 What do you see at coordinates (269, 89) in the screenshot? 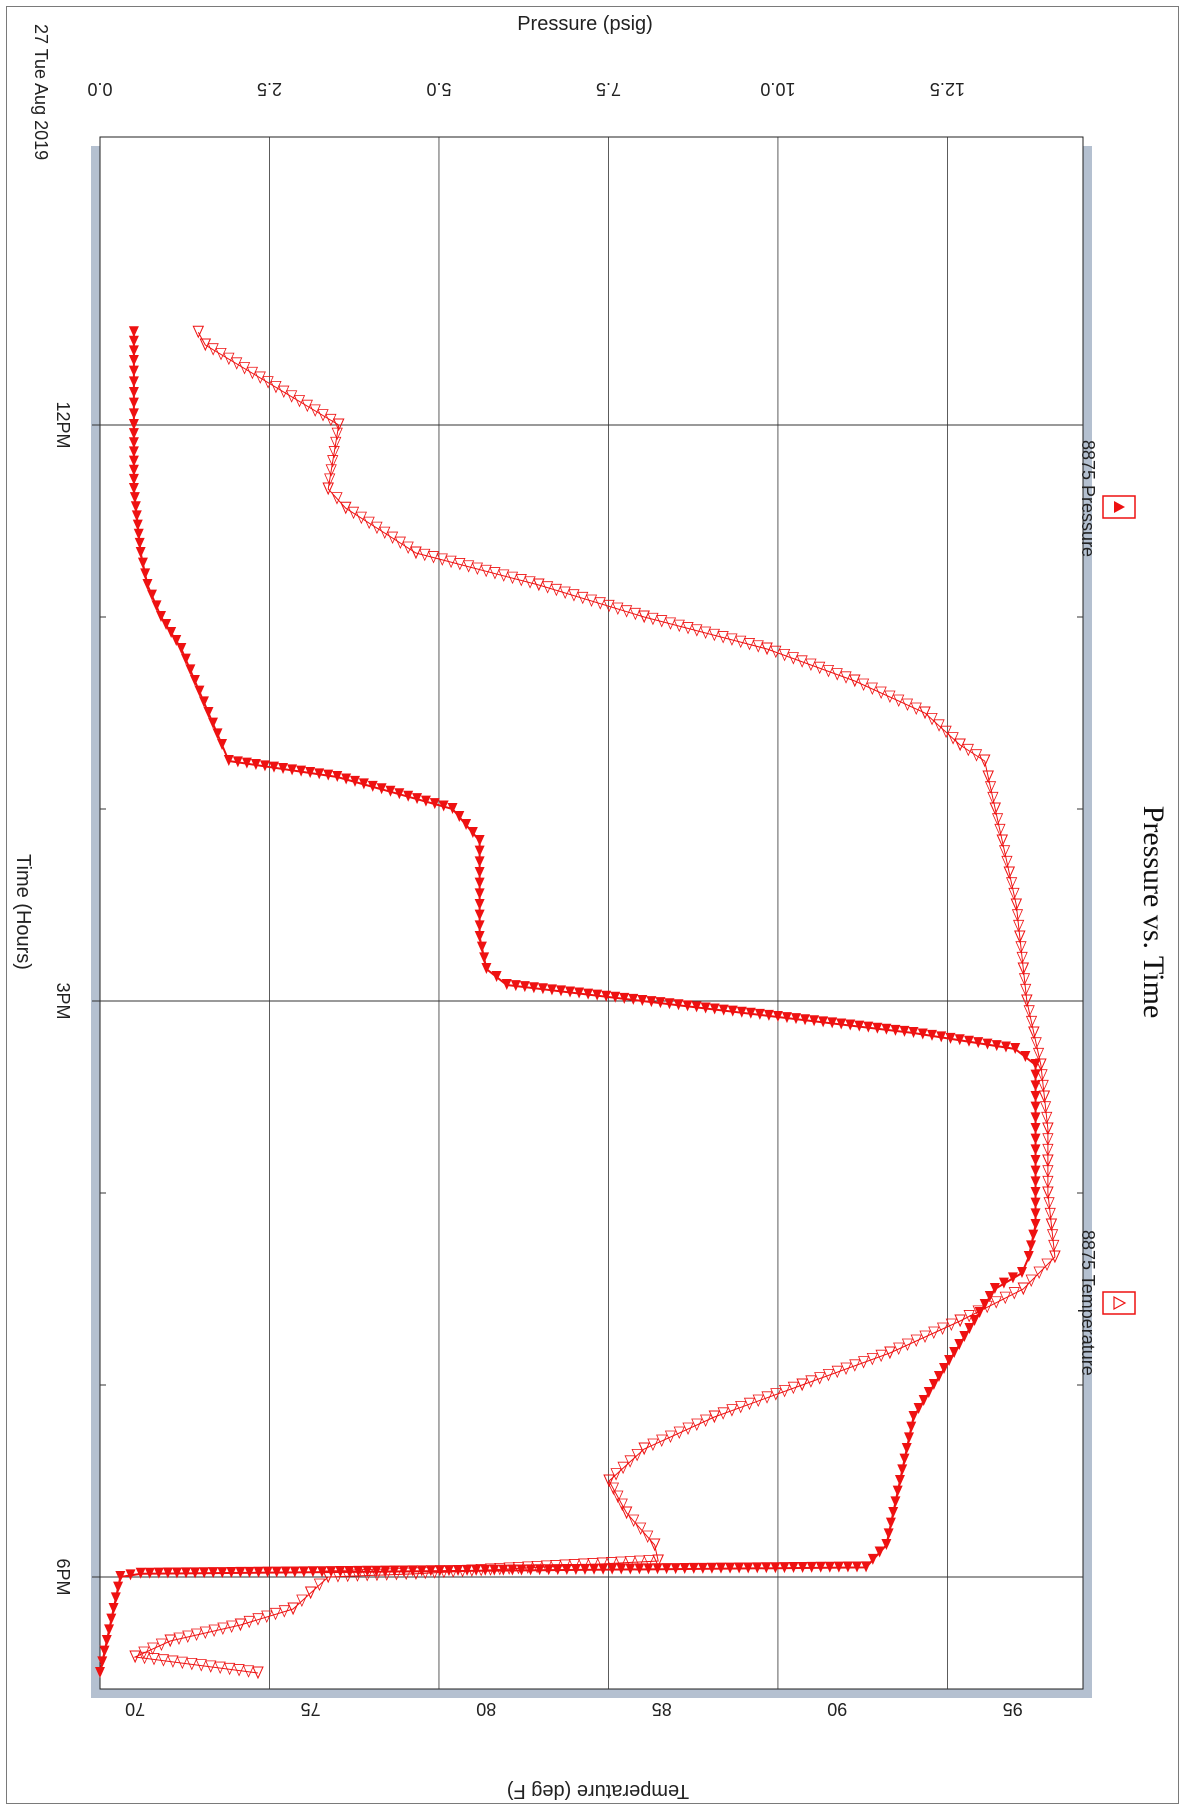
I see `pressure-tick-label: 2.5` at bounding box center [269, 89].